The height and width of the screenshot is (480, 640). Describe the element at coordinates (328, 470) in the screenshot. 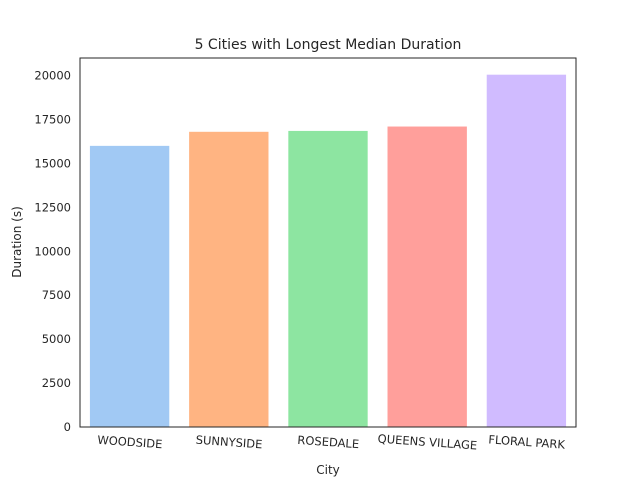

I see `x-axis-title: City` at that location.